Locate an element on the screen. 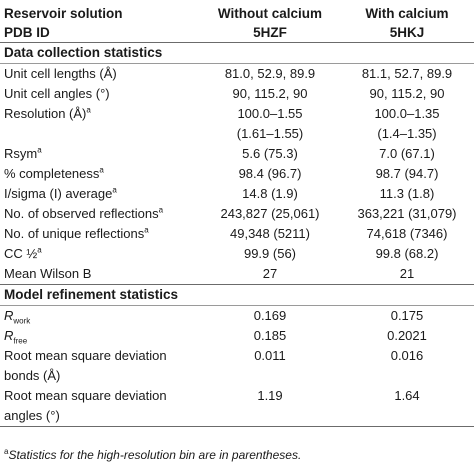 The image size is (474, 470). row-label: Unit cell angles (°) is located at coordinates (100, 94).